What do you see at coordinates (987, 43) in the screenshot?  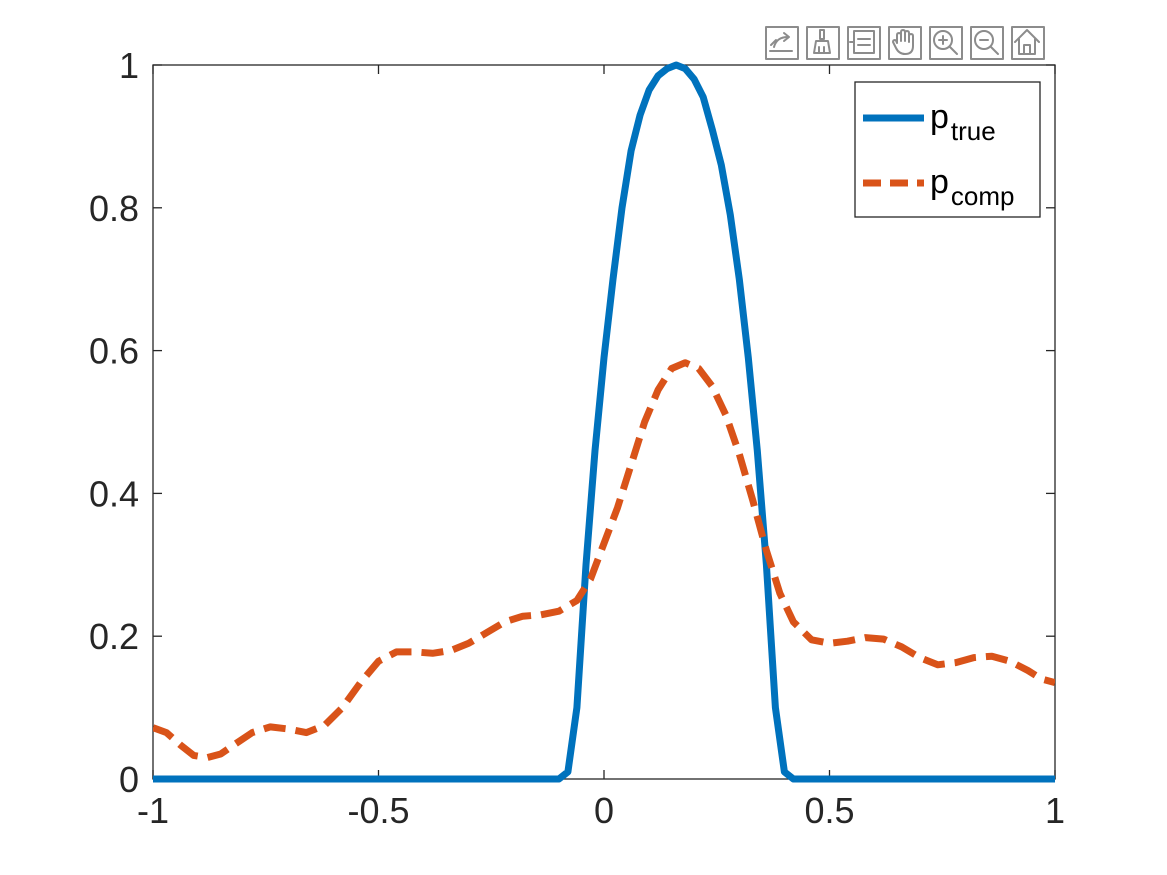 I see `zoom-out-icon` at bounding box center [987, 43].